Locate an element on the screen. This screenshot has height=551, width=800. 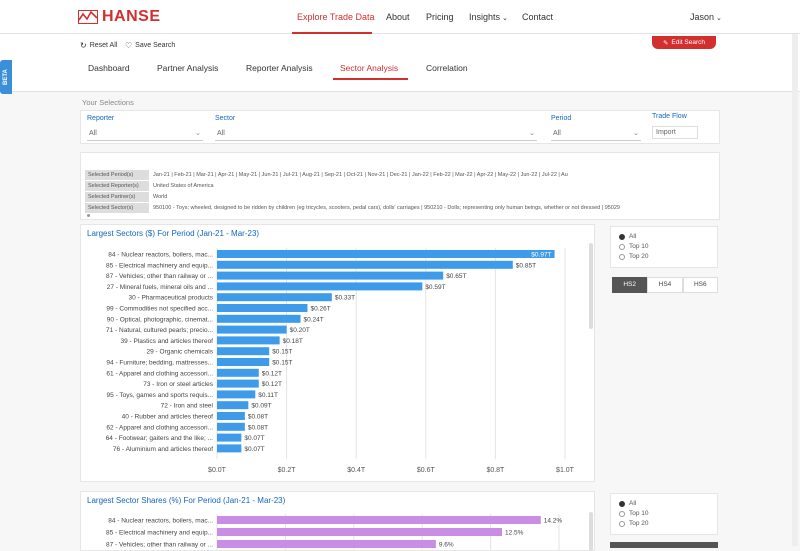
reset-all-button: ↻ Reset All is located at coordinates (98, 45).